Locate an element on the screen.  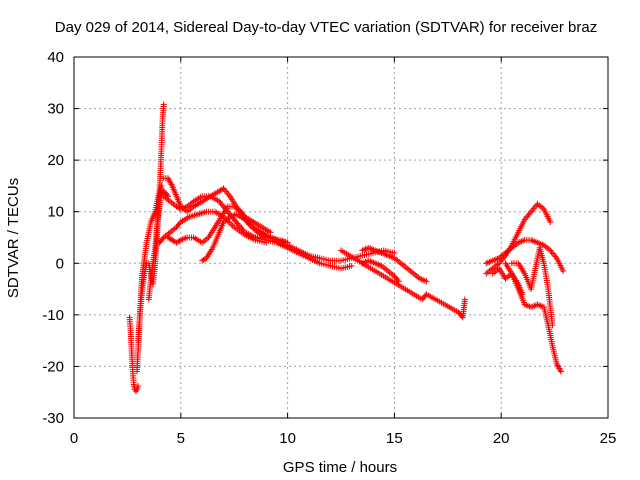
y-tick-label: 30 is located at coordinates (55, 109).